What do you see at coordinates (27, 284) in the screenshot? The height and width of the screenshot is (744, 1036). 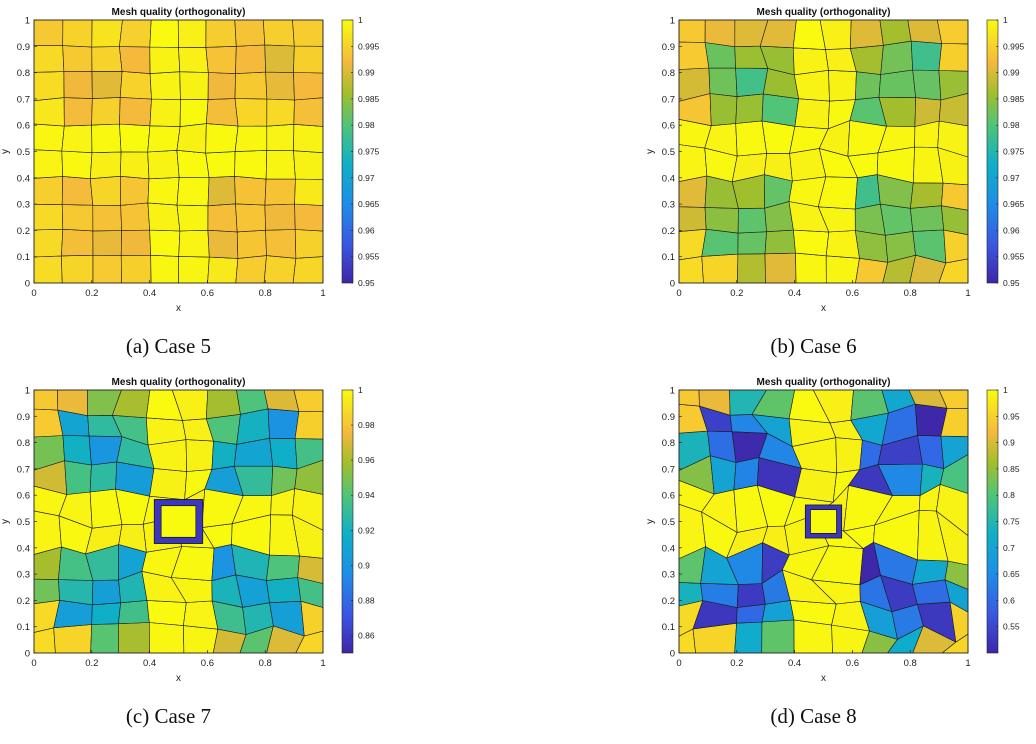 I see `y-tick-label: 0` at bounding box center [27, 284].